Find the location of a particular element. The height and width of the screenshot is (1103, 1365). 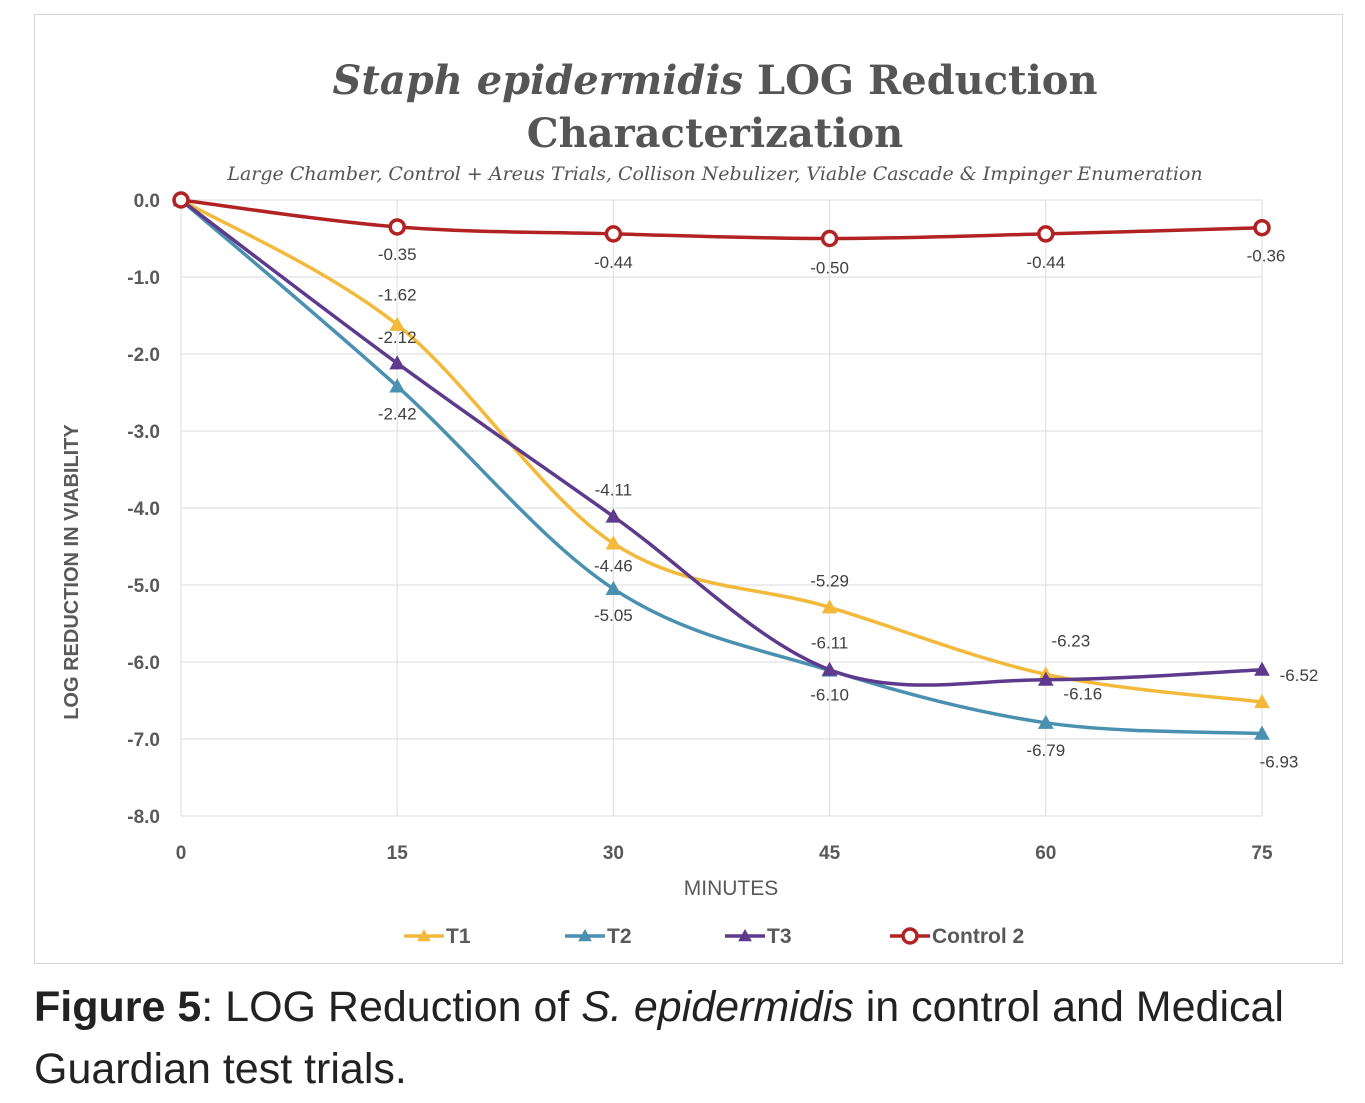

legend-item-t3: T3 is located at coordinates (758, 936).